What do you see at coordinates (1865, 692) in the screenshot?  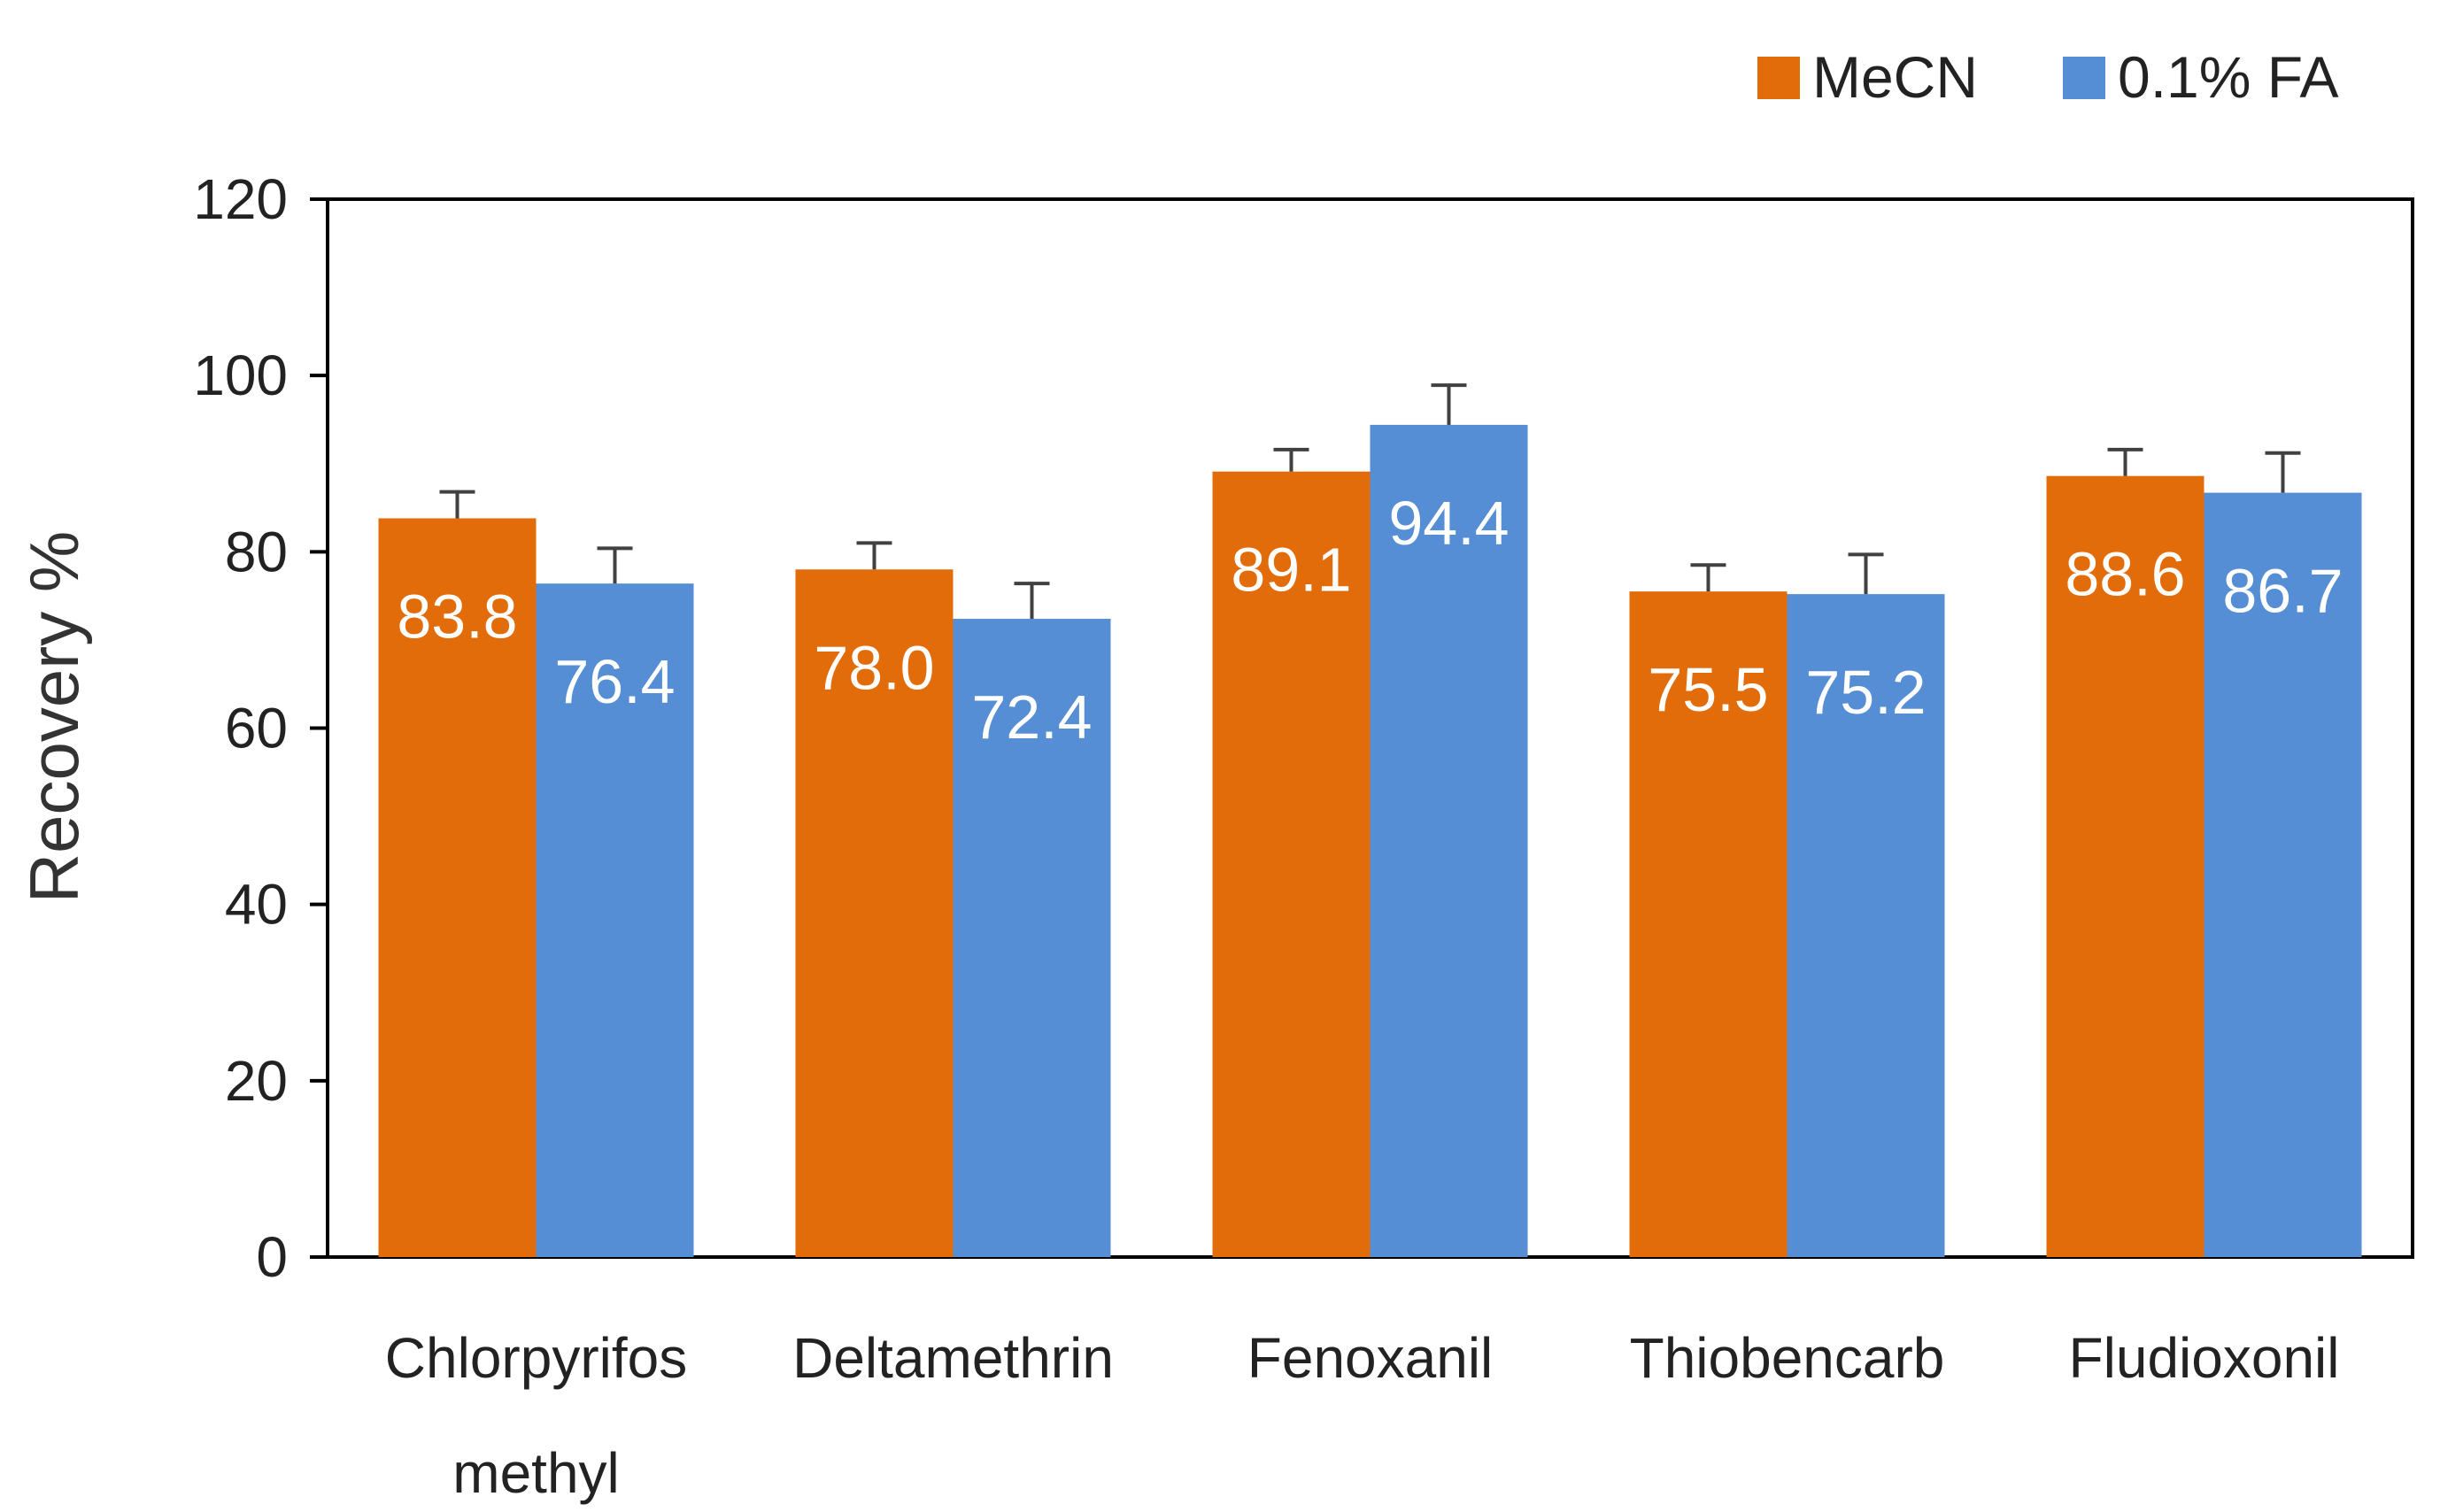 I see `data-label: 75.2` at bounding box center [1865, 692].